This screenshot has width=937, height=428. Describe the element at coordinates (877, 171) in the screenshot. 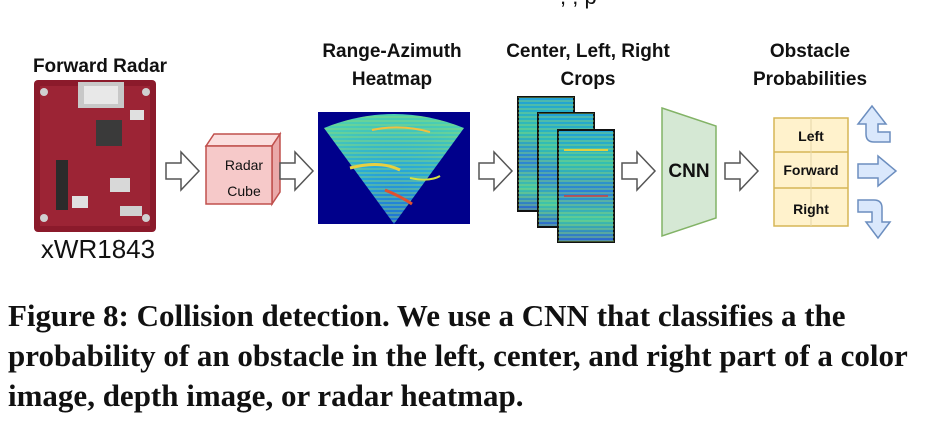

I see `forward-arrow-icon` at that location.